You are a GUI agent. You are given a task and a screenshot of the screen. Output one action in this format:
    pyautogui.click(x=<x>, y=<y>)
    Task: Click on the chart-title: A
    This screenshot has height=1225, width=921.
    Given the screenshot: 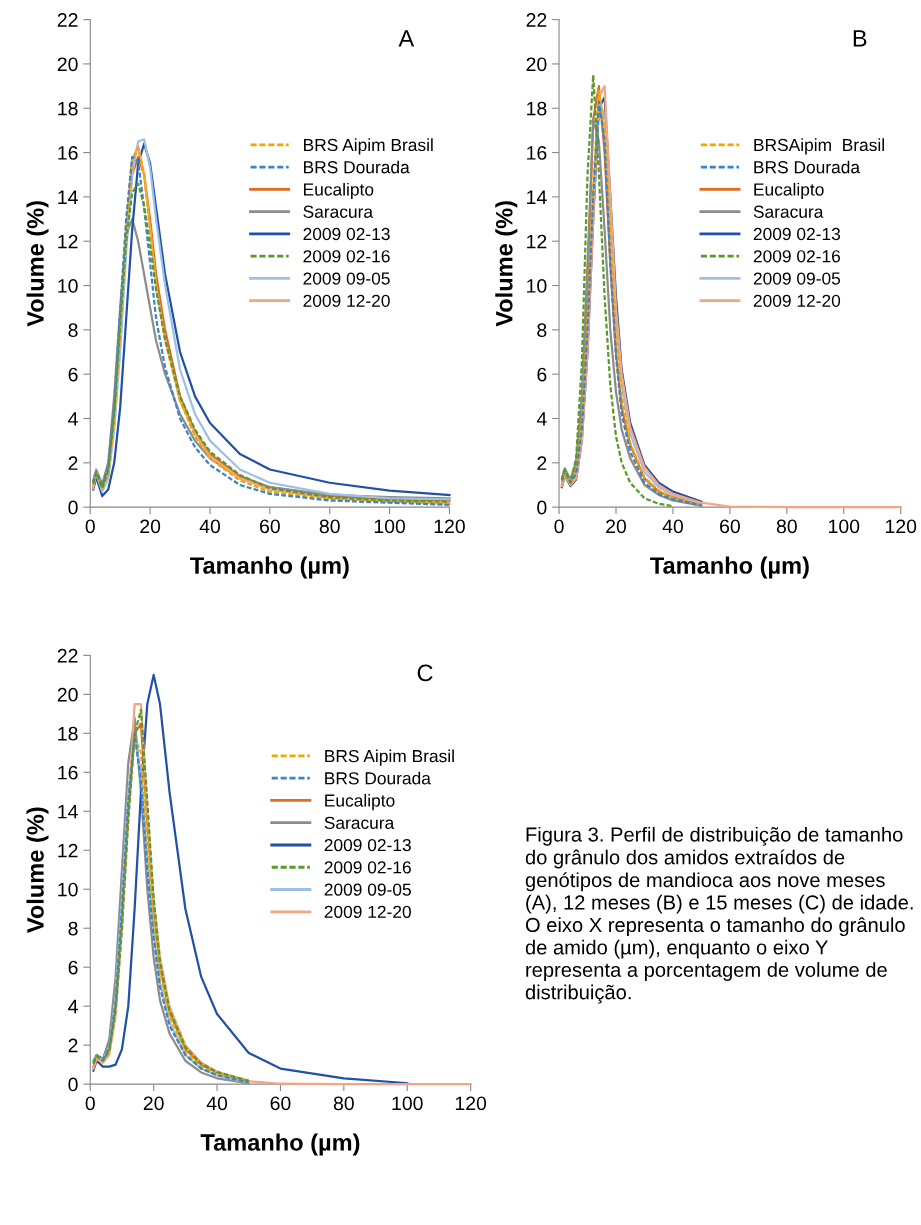 What is the action you would take?
    pyautogui.click(x=406, y=38)
    